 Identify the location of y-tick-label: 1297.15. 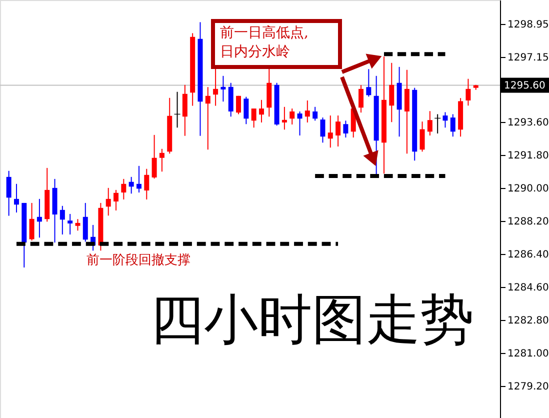
(528, 58).